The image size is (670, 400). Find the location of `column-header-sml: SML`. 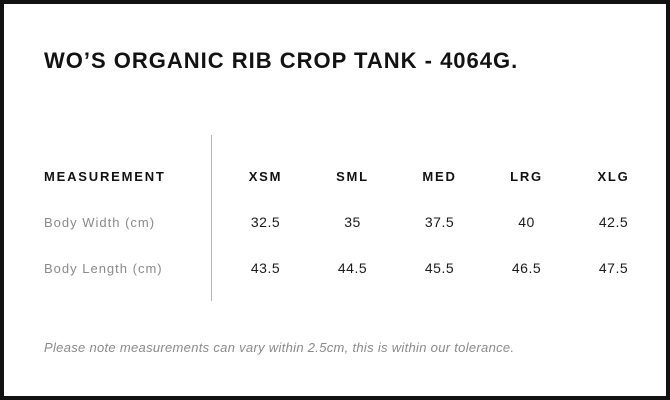

column-header-sml: SML is located at coordinates (352, 176).